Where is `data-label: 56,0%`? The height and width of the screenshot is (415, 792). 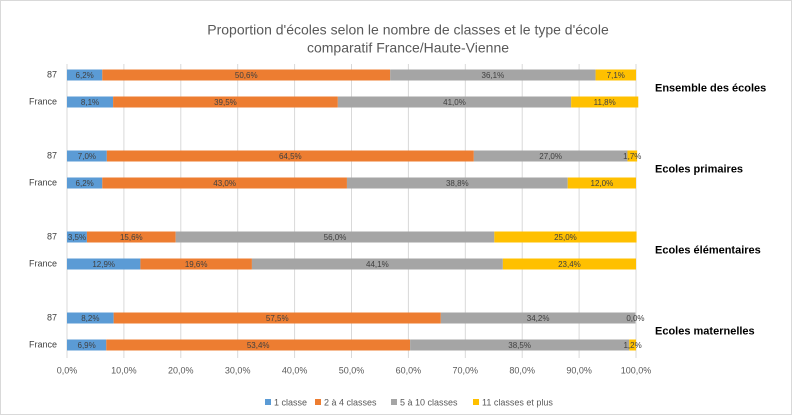 data-label: 56,0% is located at coordinates (335, 237).